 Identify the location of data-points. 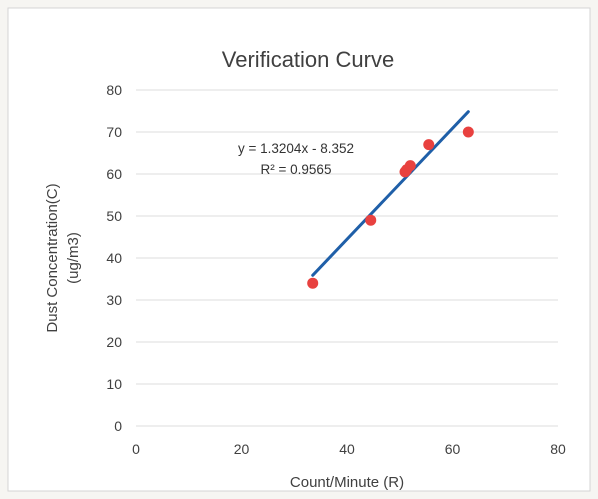
(390, 207).